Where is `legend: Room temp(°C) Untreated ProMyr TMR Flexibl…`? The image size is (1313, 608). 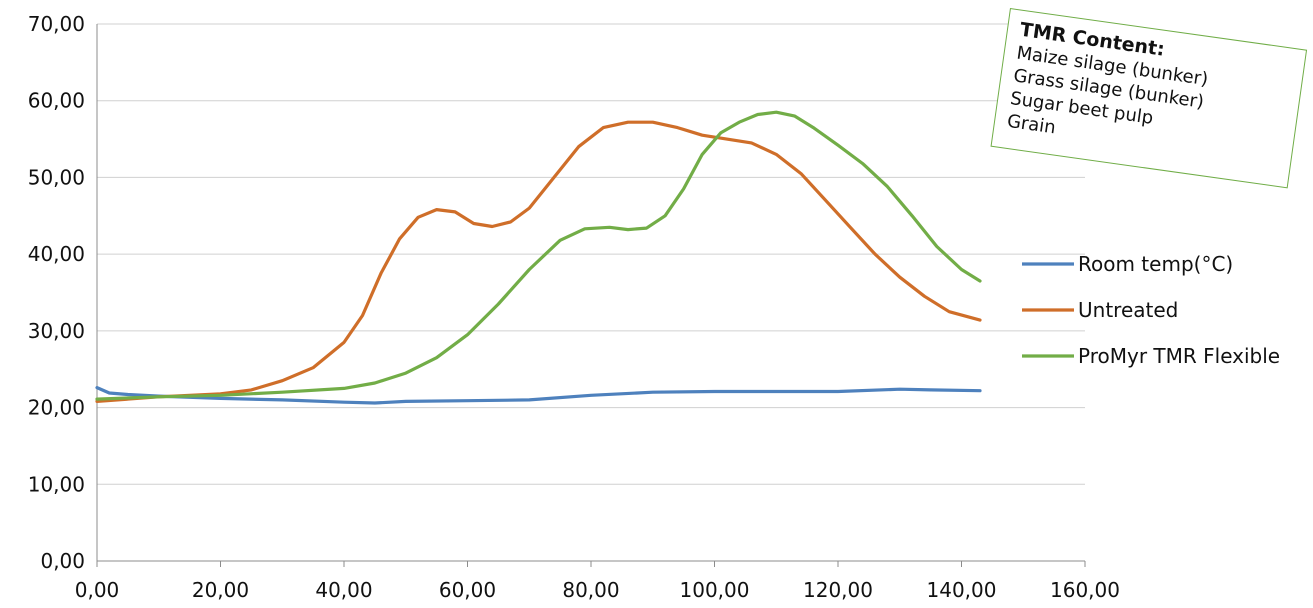 legend: Room temp(°C) Untreated ProMyr TMR Flexibl… is located at coordinates (1151, 310).